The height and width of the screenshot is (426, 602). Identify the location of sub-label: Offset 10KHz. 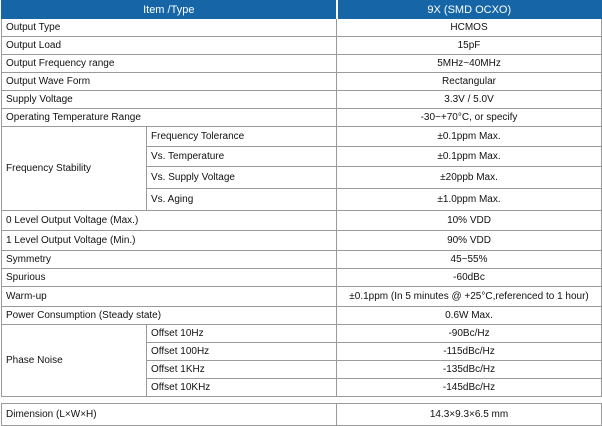
(241, 387).